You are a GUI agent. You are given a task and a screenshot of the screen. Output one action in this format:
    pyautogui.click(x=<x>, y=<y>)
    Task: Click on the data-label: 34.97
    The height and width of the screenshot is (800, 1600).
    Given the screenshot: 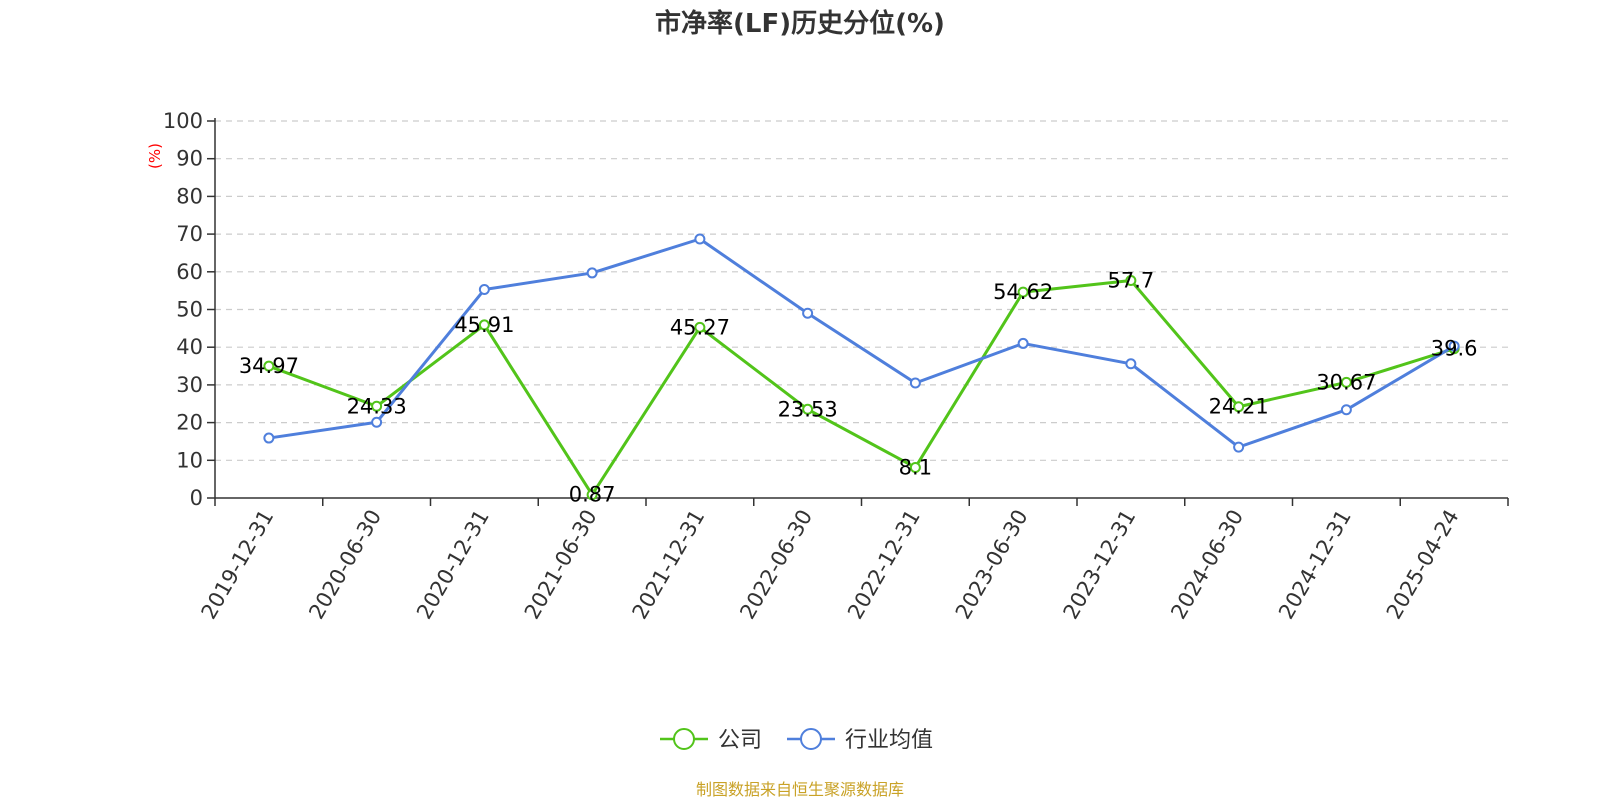 What is the action you would take?
    pyautogui.click(x=269, y=366)
    